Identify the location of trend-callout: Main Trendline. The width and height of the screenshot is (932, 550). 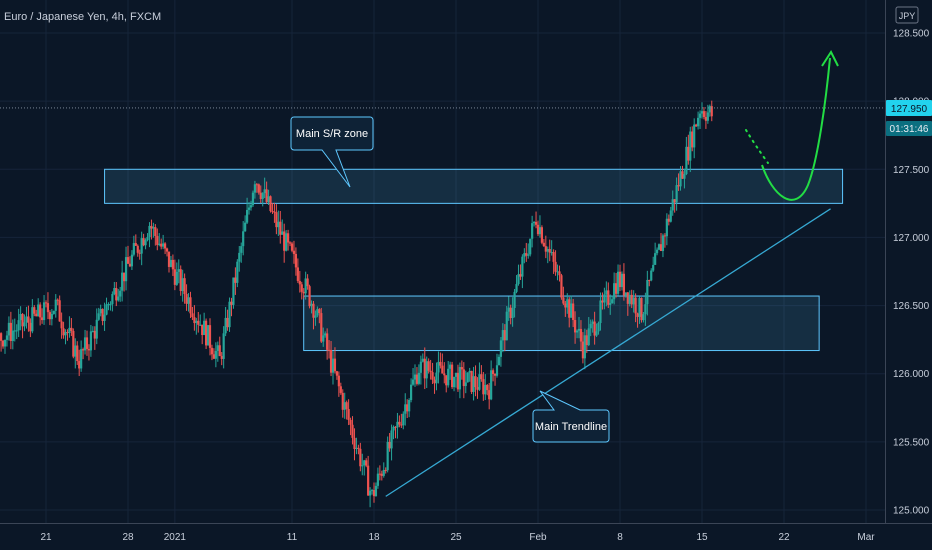
(571, 416).